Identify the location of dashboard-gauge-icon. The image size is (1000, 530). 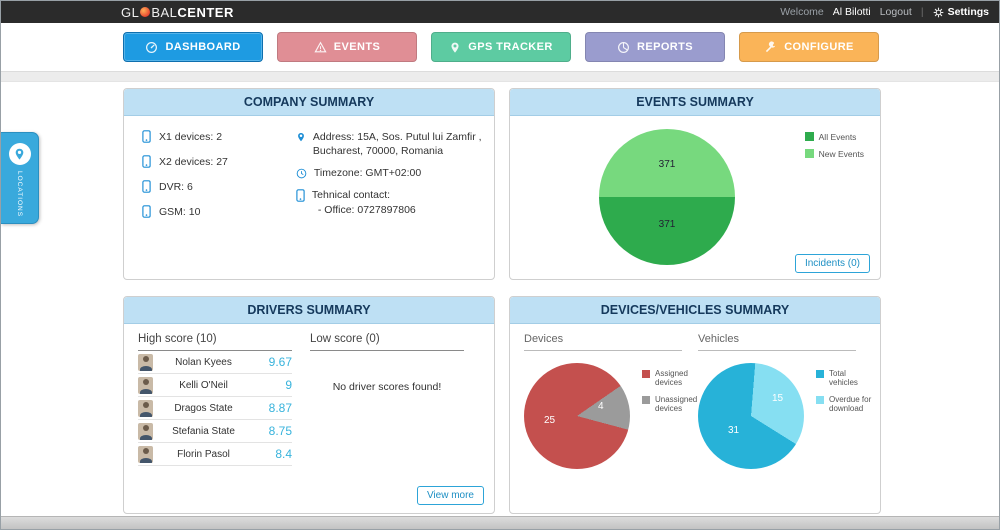
(151, 47).